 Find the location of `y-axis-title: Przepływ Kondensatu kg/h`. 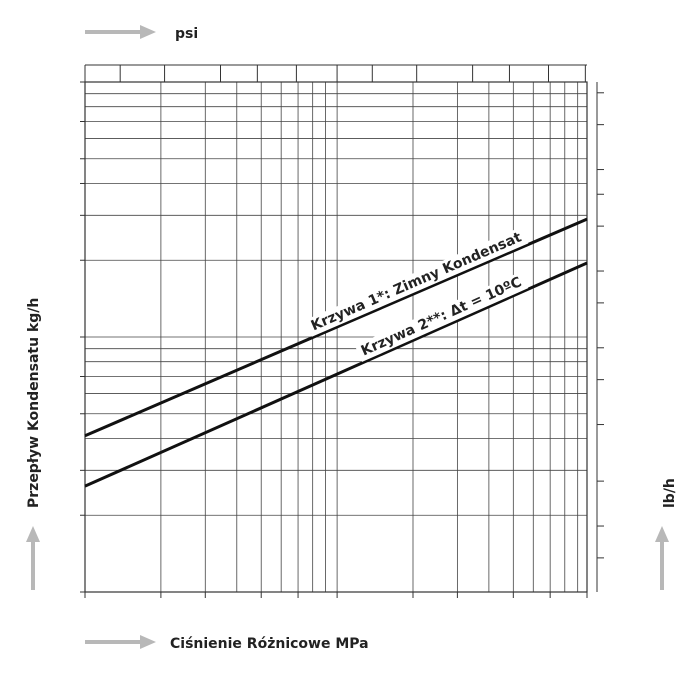

y-axis-title: Przepływ Kondensatu kg/h is located at coordinates (34, 403).